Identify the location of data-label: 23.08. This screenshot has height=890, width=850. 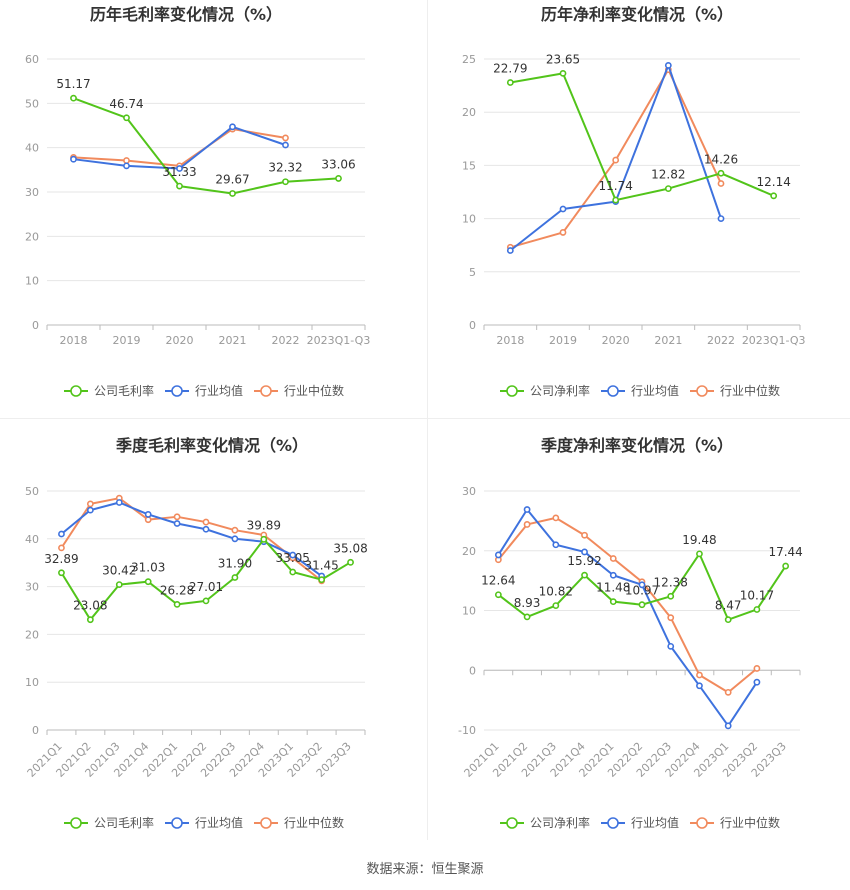
(90, 606).